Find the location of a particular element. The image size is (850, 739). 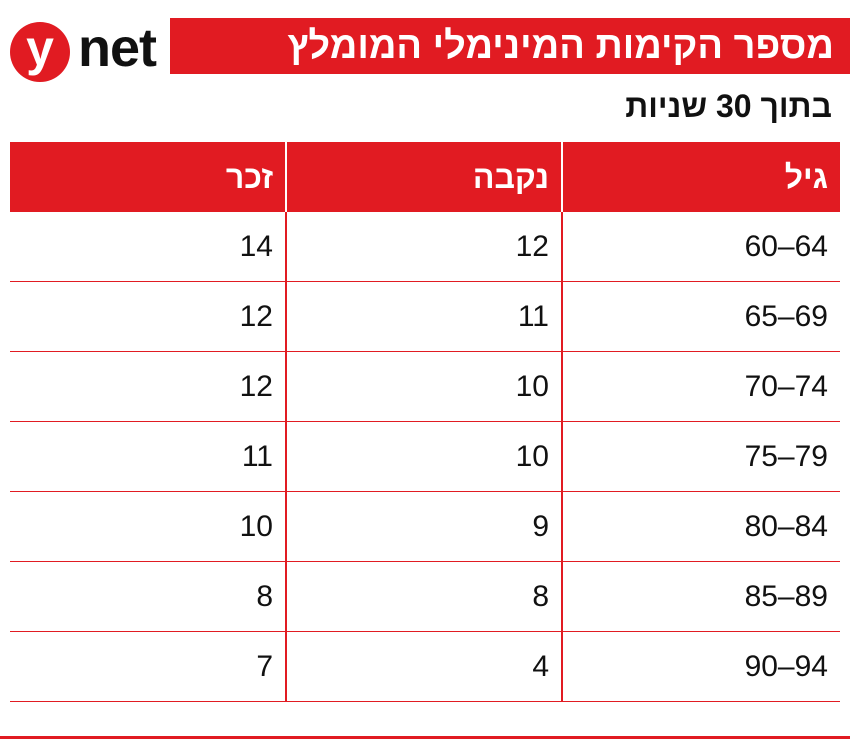

table-header-row: גיל נקבה זכר is located at coordinates (425, 177).